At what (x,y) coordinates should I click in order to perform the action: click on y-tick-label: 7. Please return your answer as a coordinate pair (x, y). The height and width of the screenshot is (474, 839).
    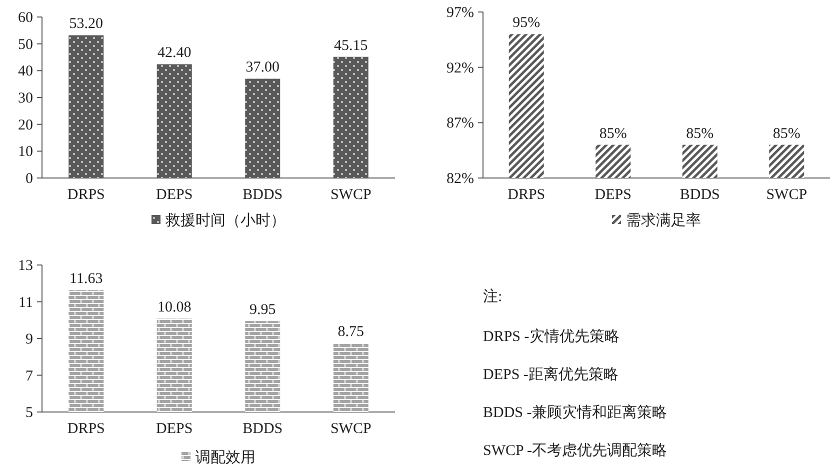
    Looking at the image, I should click on (30, 376).